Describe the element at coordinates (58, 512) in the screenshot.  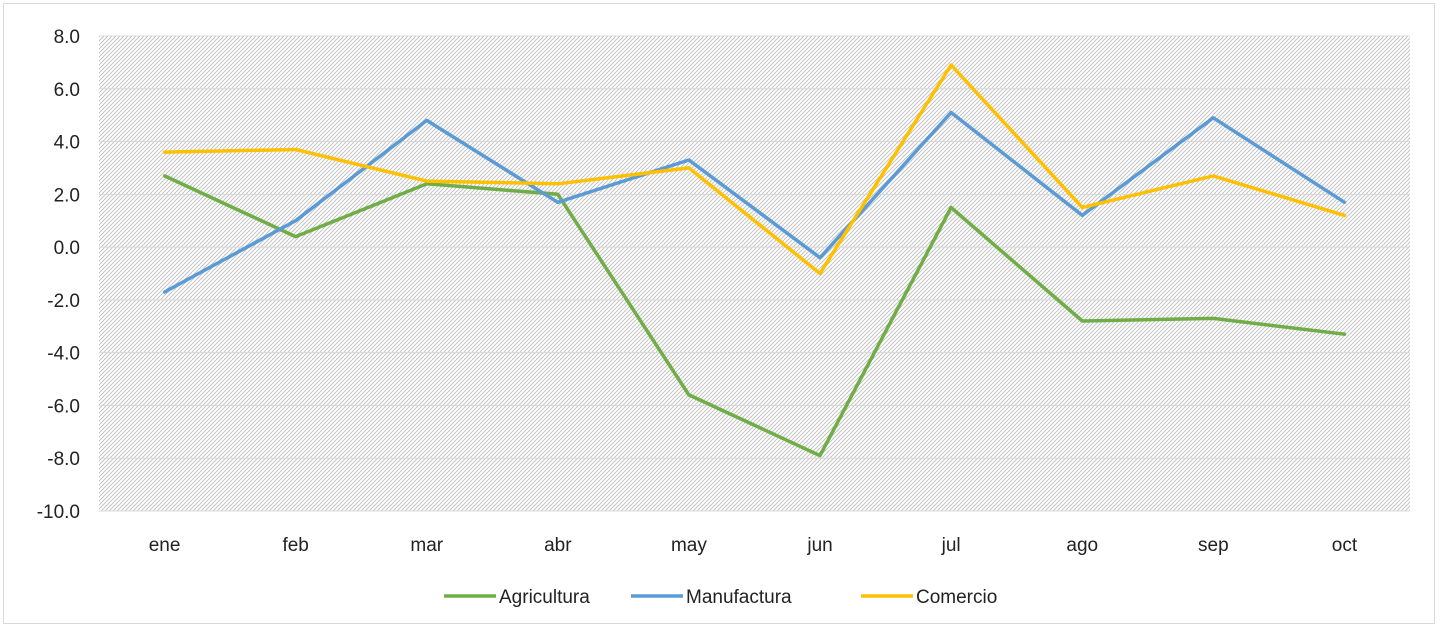
I see `y-tick-label: -10.0` at that location.